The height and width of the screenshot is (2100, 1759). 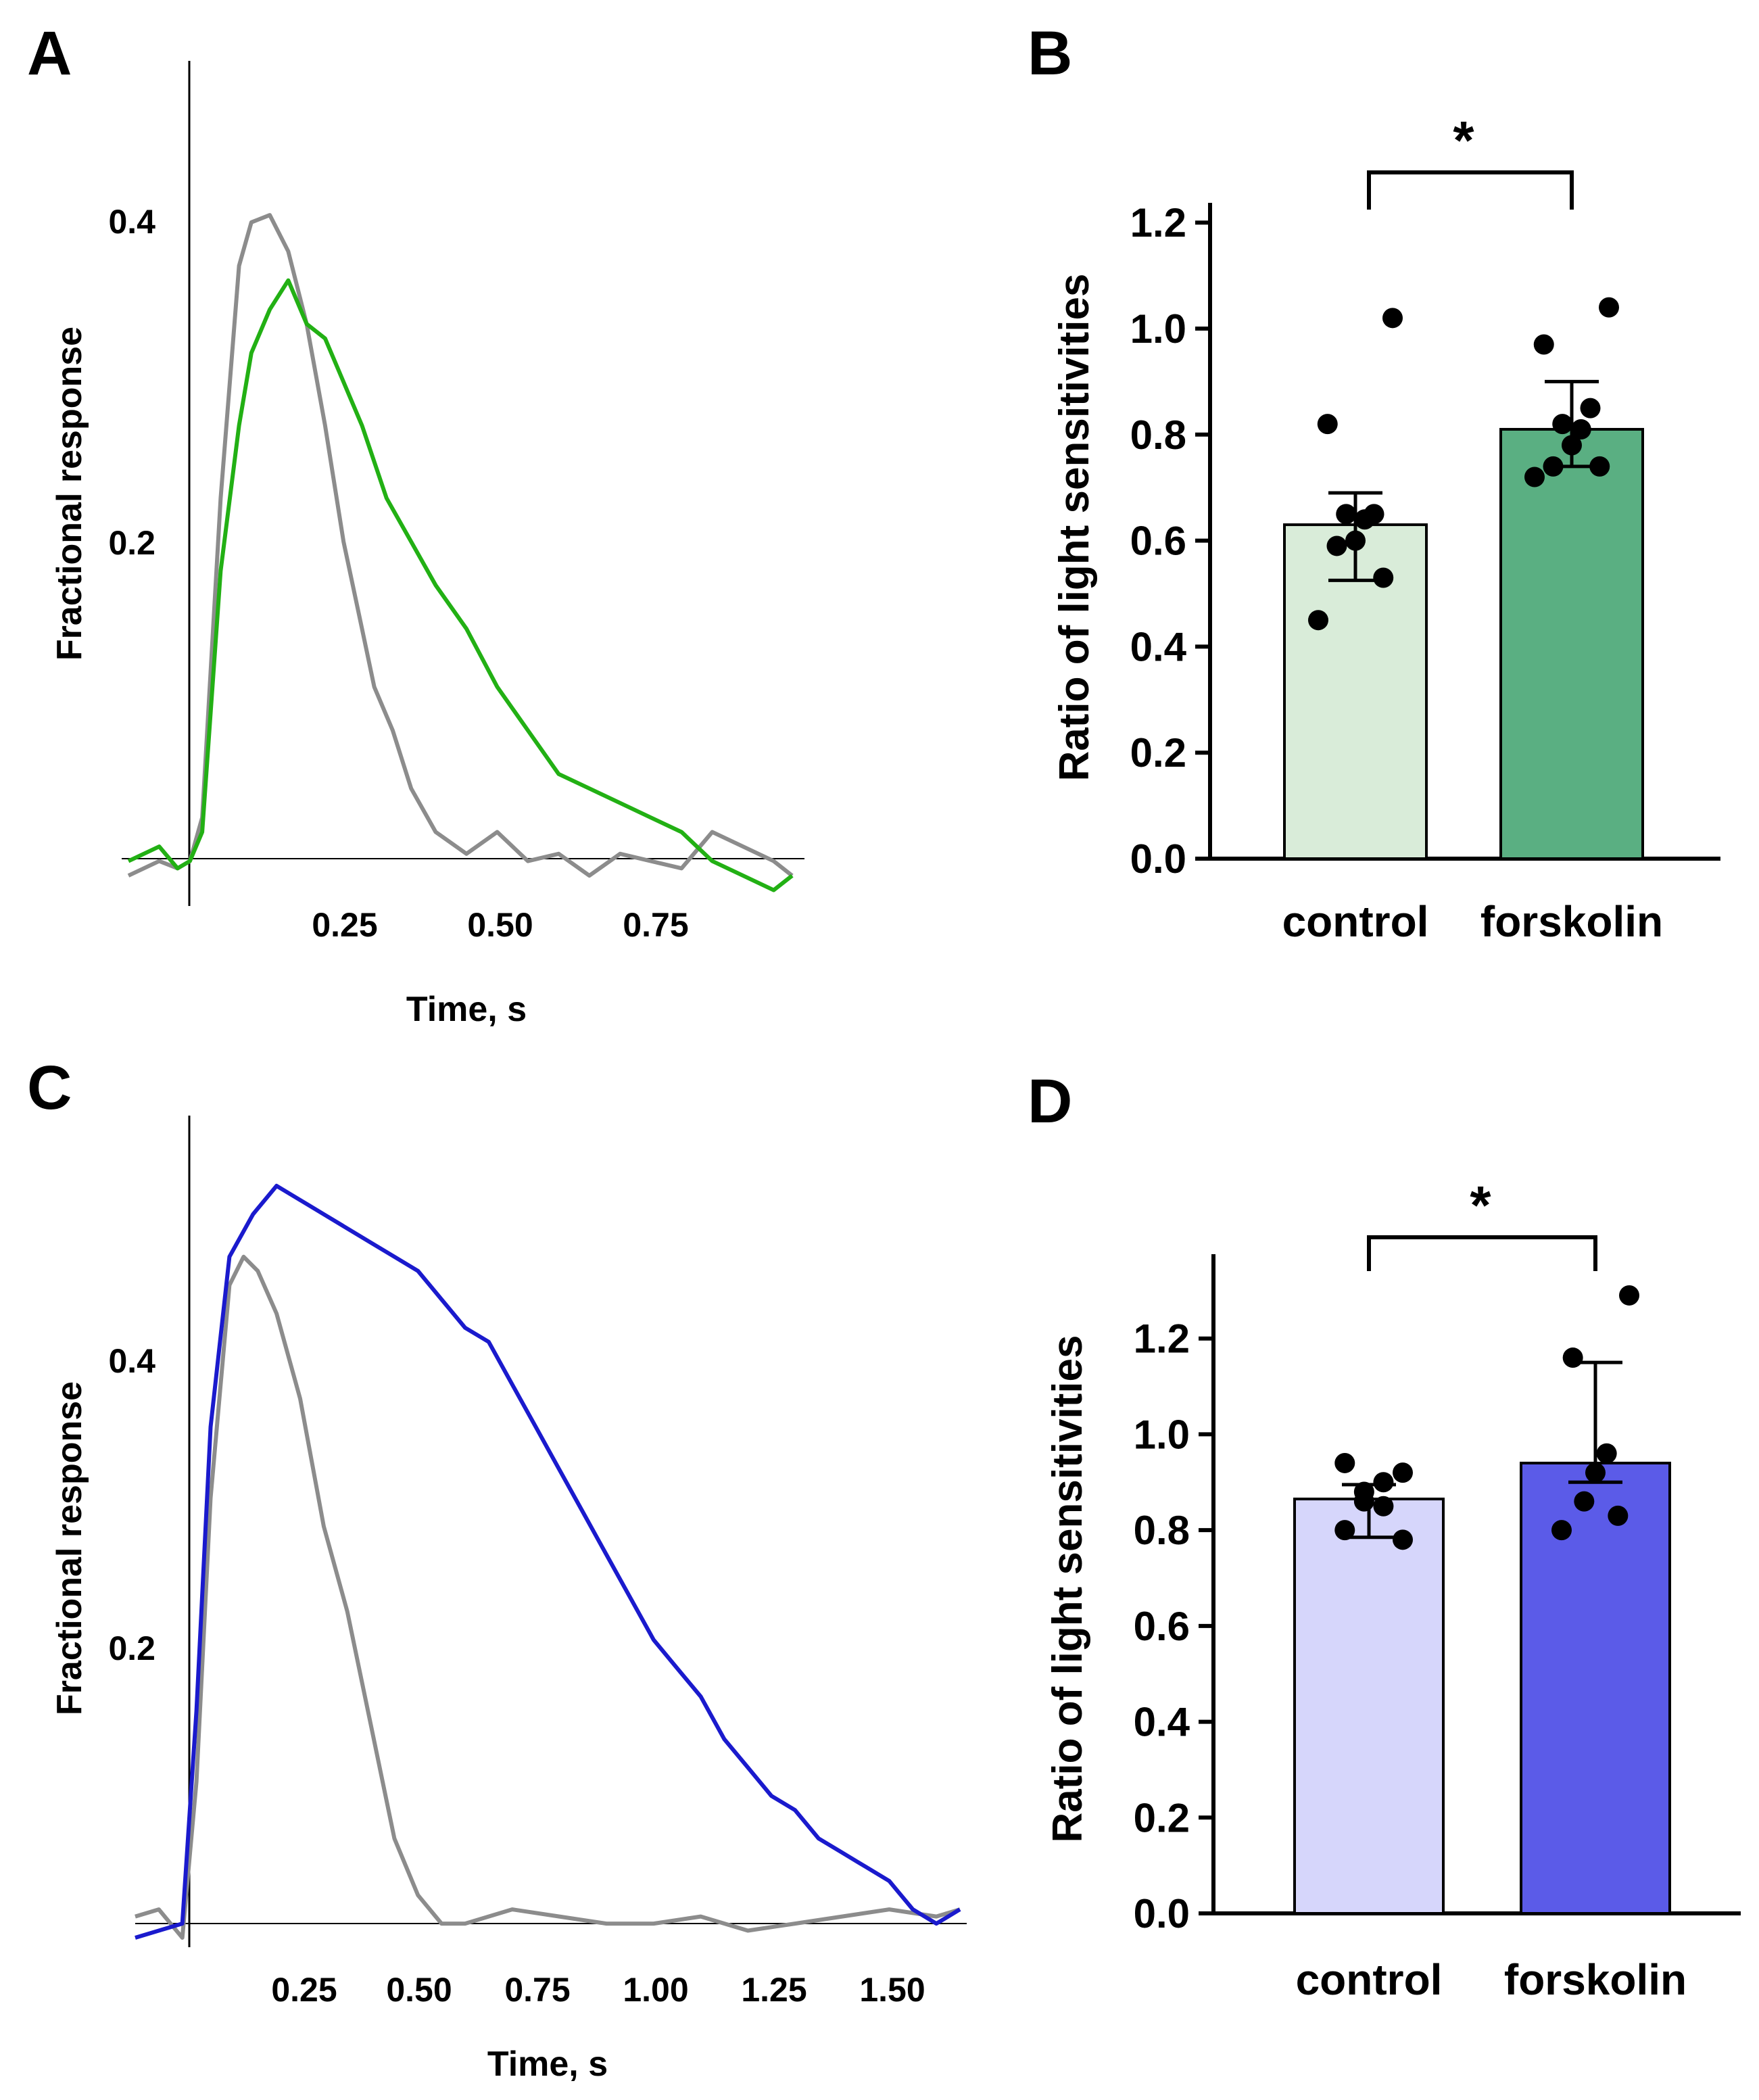 What do you see at coordinates (1162, 1817) in the screenshot?
I see `d-ytick-0.2: 0.2` at bounding box center [1162, 1817].